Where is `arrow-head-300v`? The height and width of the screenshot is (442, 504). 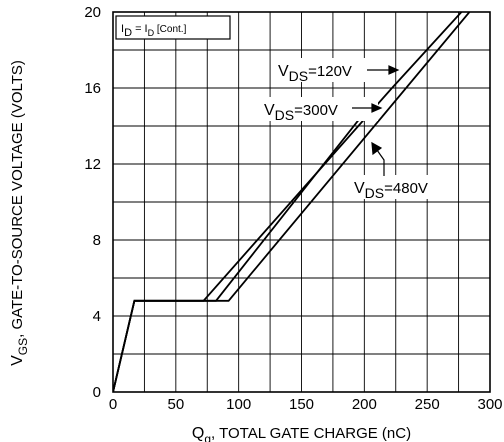 arrow-head-300v is located at coordinates (377, 108).